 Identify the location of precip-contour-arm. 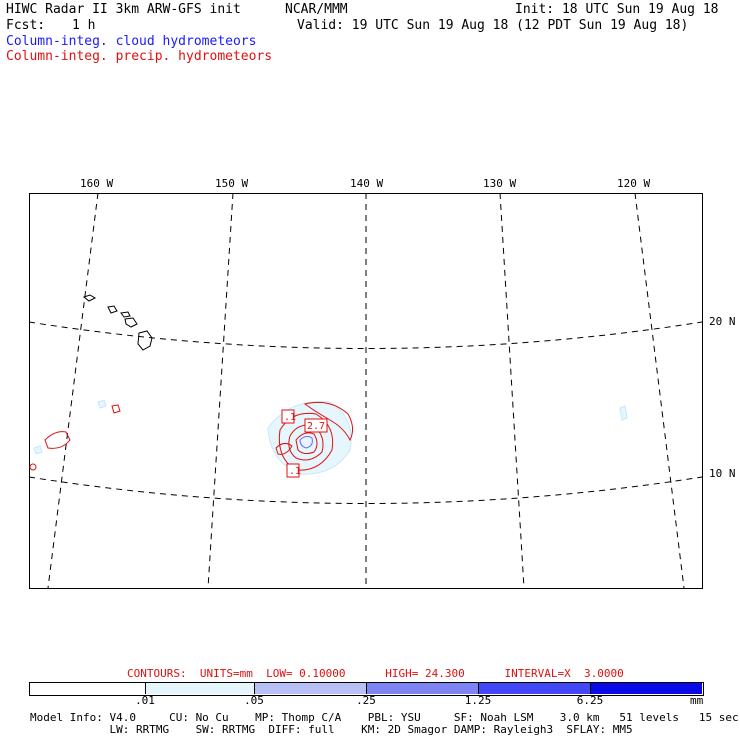
(328, 421).